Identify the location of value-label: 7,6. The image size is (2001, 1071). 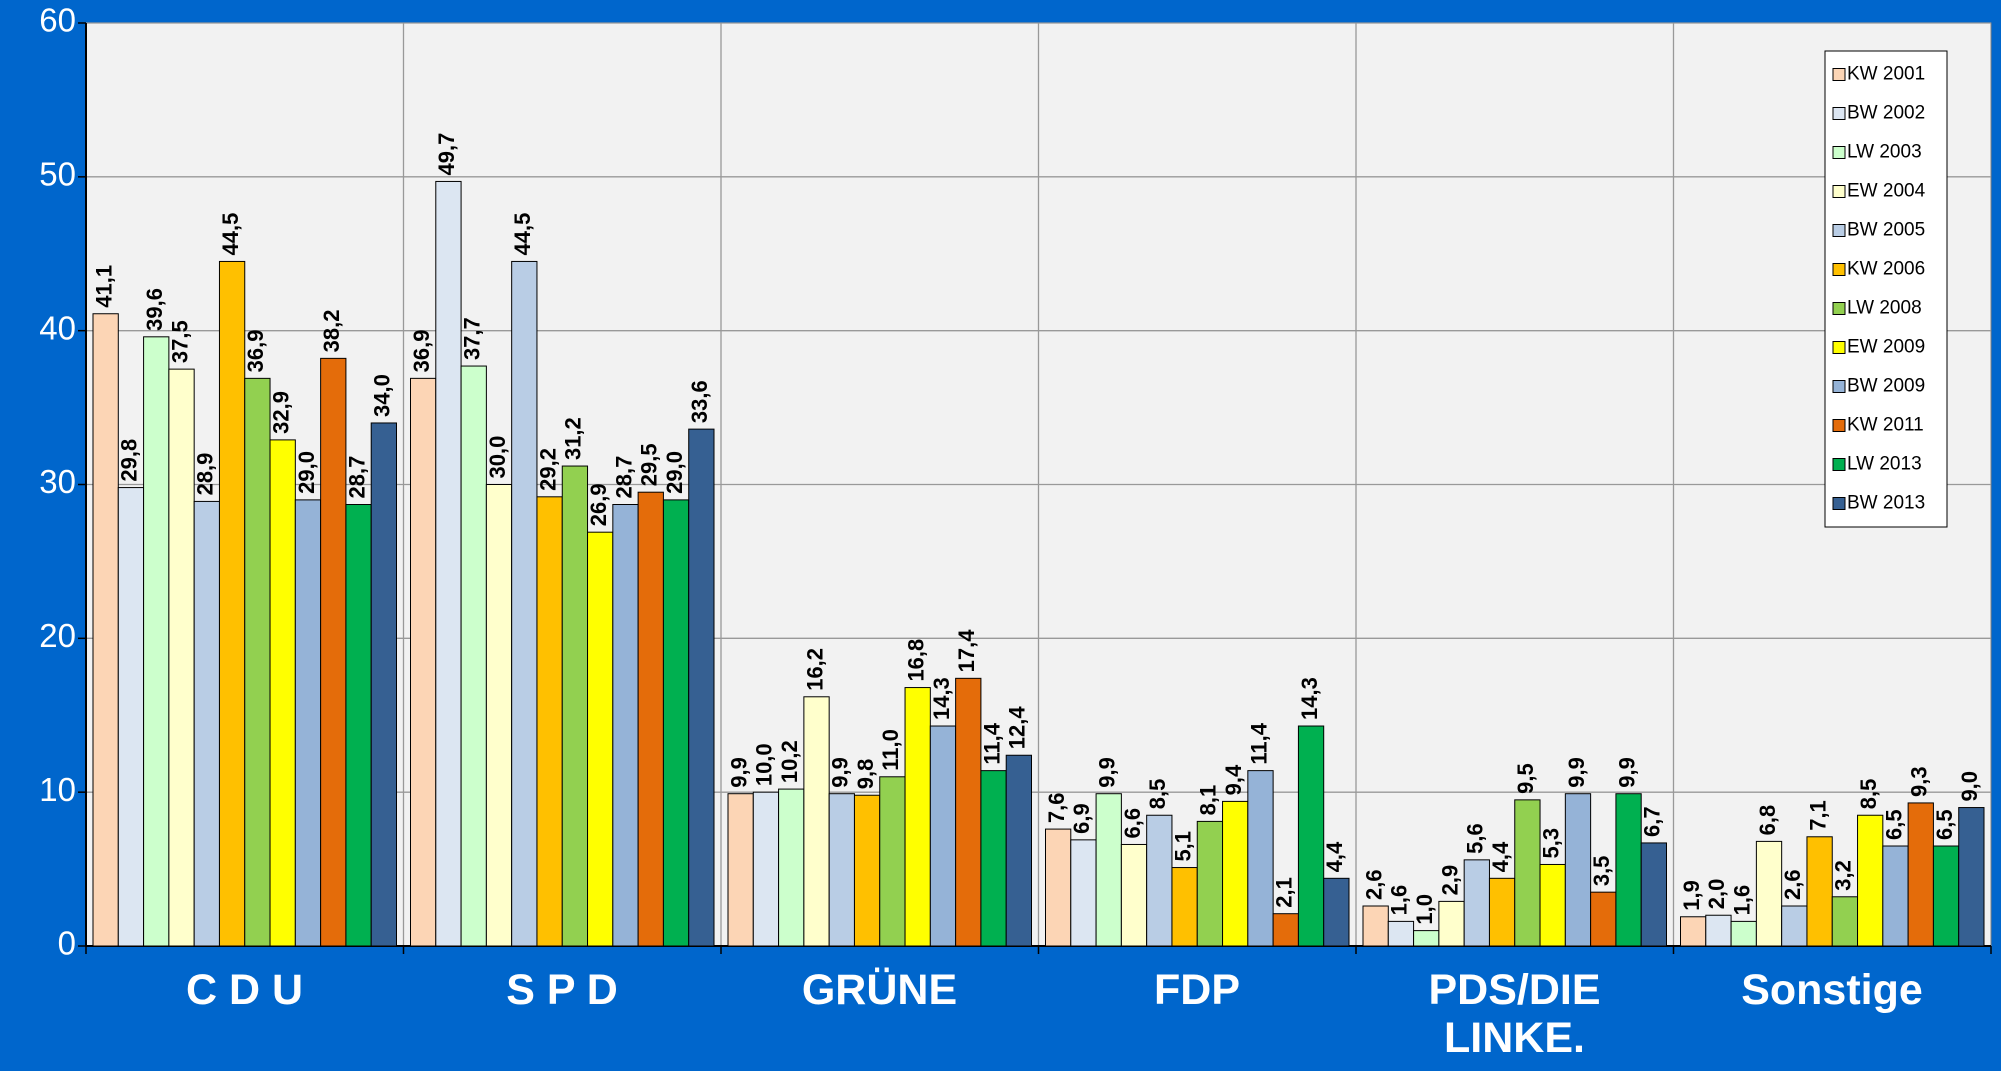
(1056, 807).